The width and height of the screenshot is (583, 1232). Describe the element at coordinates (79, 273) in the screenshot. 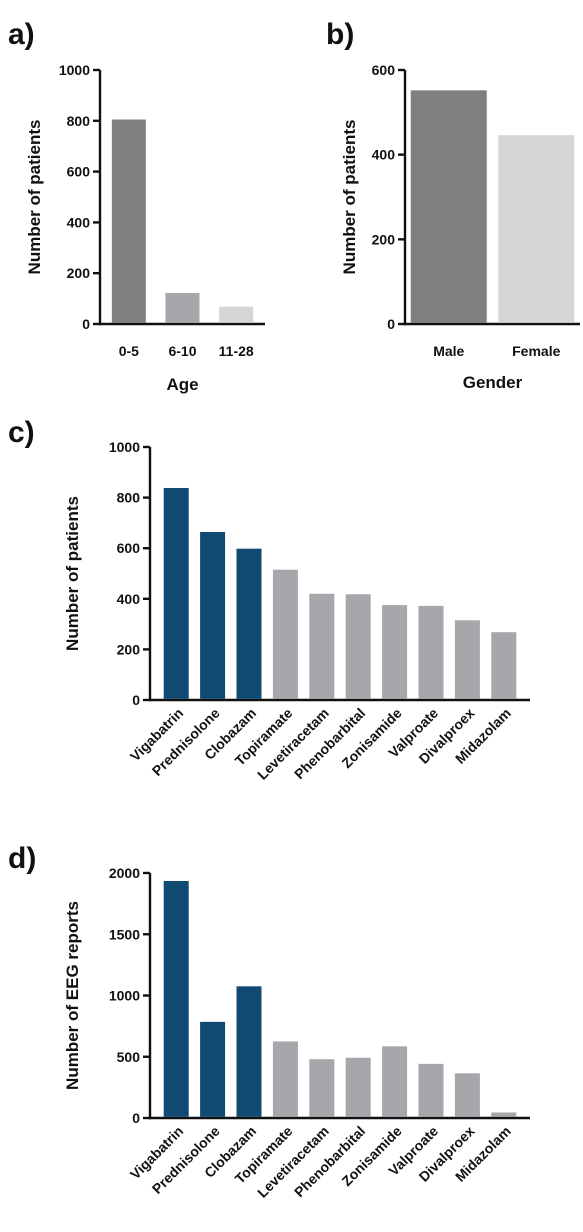

I see `y-tick-label-a: 200` at that location.